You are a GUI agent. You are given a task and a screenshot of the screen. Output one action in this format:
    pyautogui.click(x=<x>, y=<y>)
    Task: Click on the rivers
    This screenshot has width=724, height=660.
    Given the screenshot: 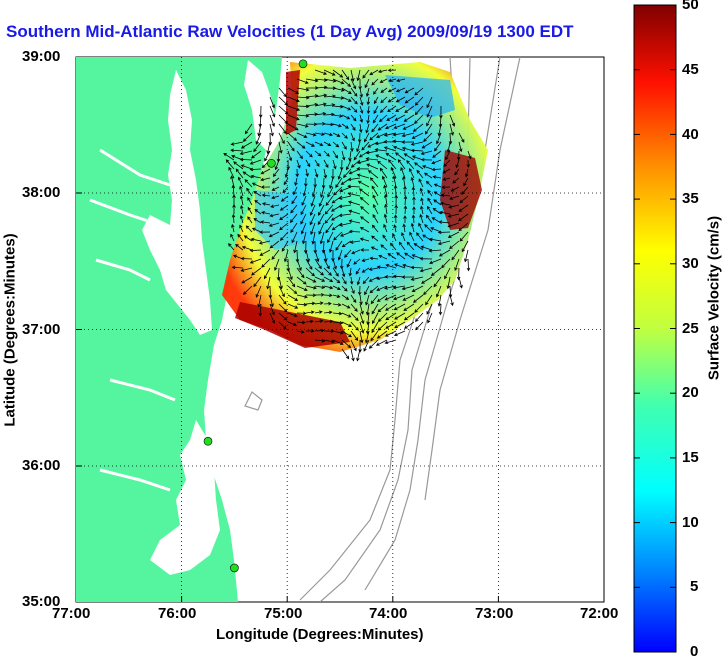 What is the action you would take?
    pyautogui.click(x=132, y=320)
    